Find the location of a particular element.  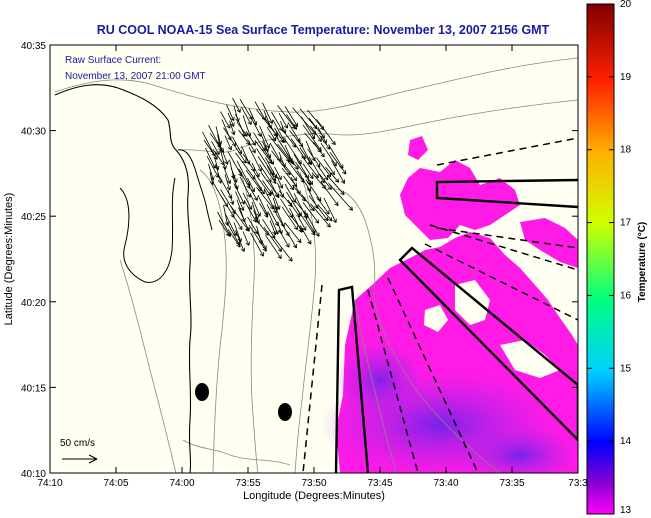

coverage-box-south is located at coordinates (352, 379).